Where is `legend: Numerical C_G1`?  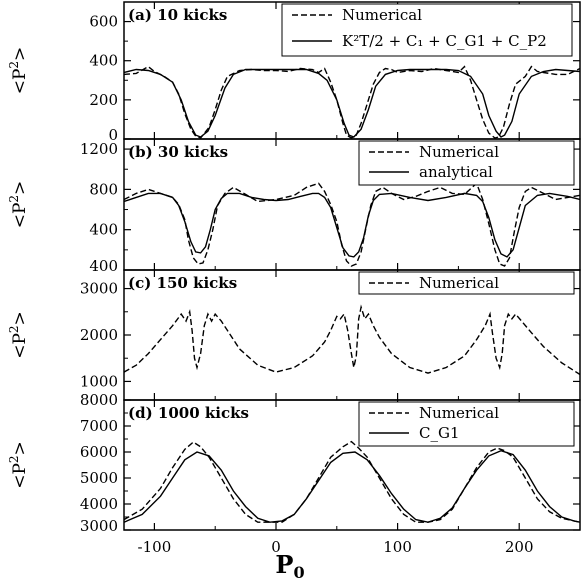 legend: Numerical C_G1 is located at coordinates (466, 424).